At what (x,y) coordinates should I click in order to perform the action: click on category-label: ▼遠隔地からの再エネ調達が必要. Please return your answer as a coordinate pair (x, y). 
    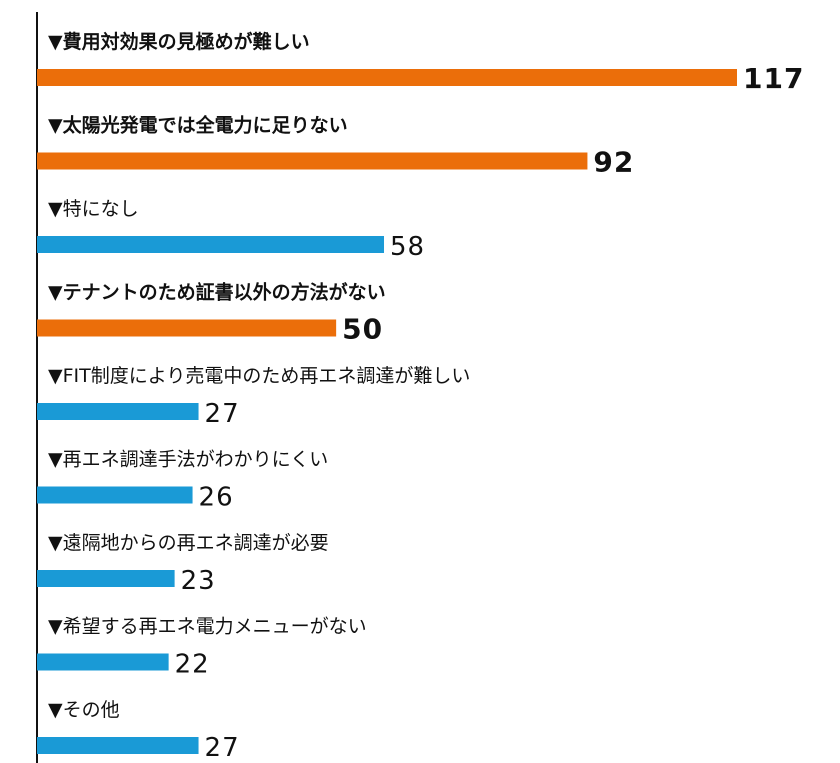
    Looking at the image, I should click on (188, 543).